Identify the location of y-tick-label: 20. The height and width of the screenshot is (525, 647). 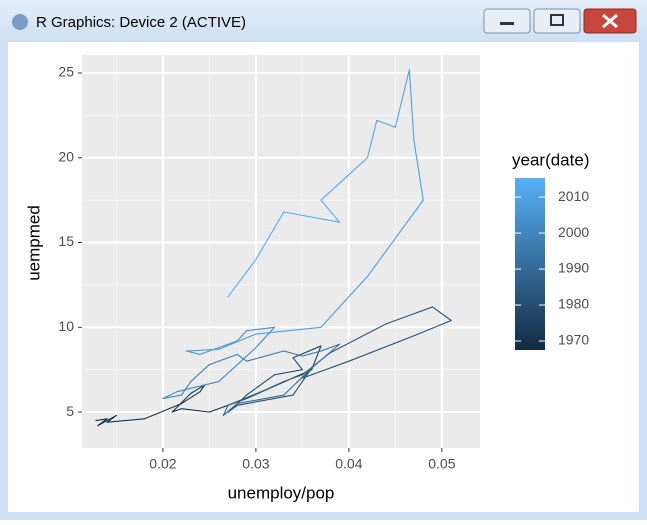
(66, 156).